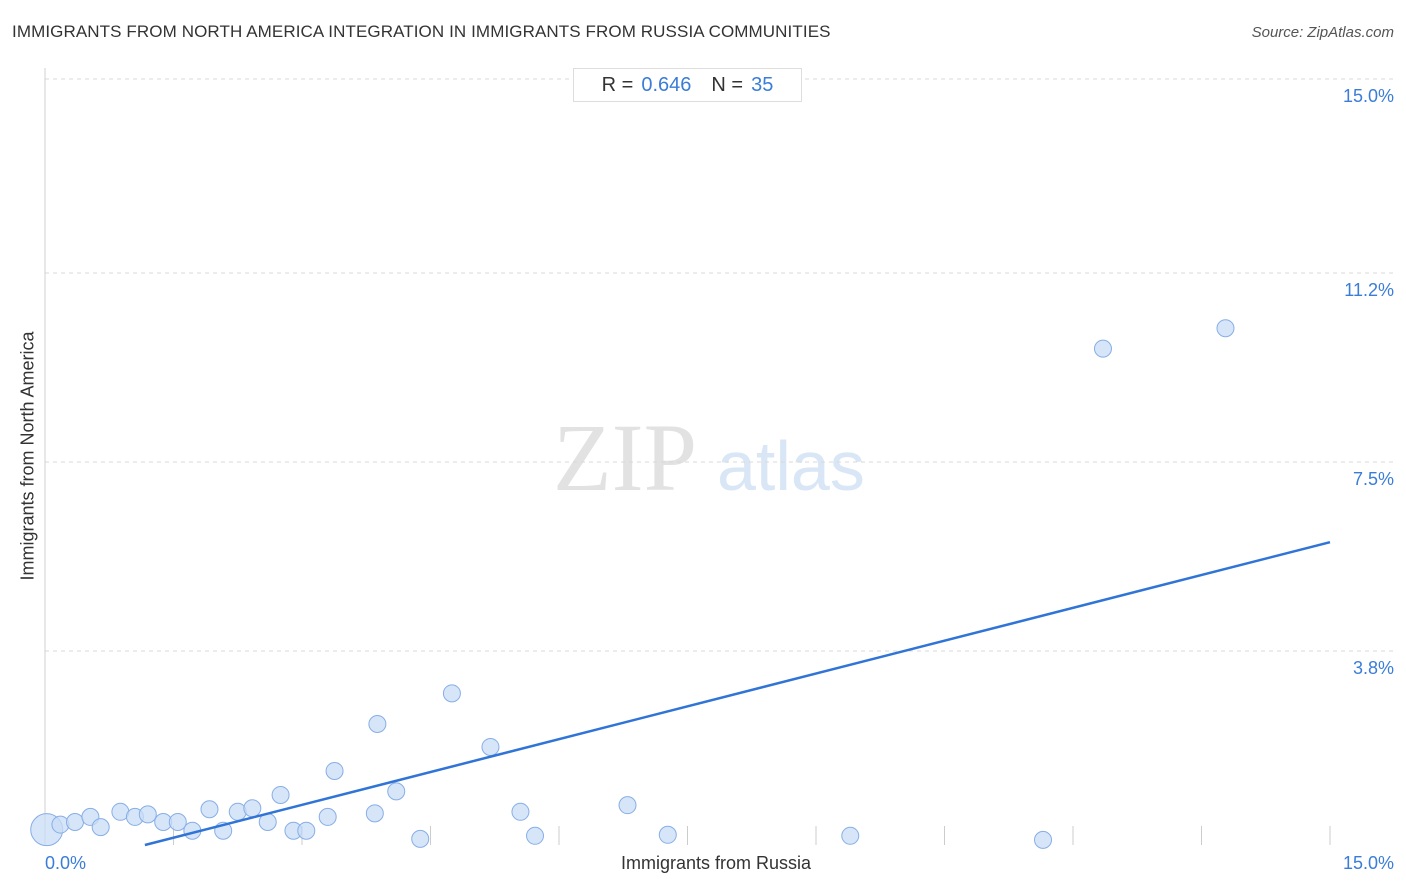 The height and width of the screenshot is (892, 1406). Describe the element at coordinates (666, 84) in the screenshot. I see `r-value: 0.646` at that location.